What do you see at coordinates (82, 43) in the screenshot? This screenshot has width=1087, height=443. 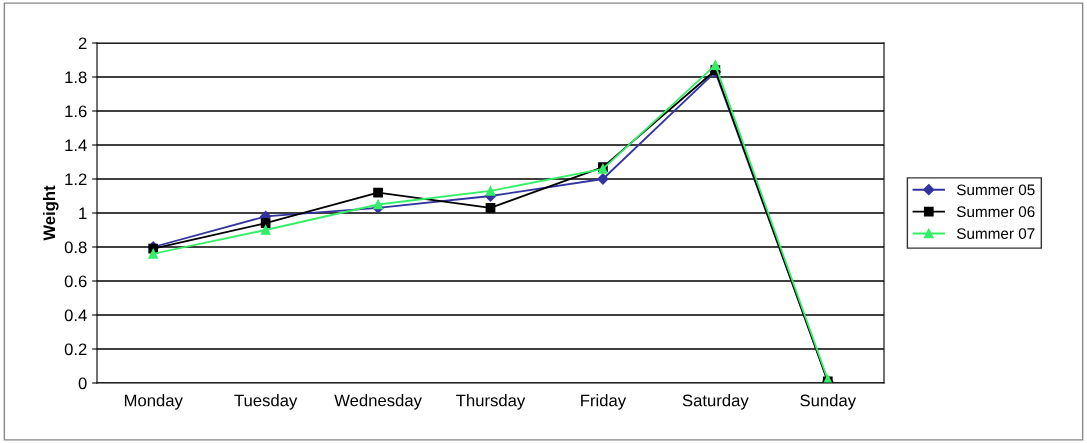 I see `y-tick-label: 2` at bounding box center [82, 43].